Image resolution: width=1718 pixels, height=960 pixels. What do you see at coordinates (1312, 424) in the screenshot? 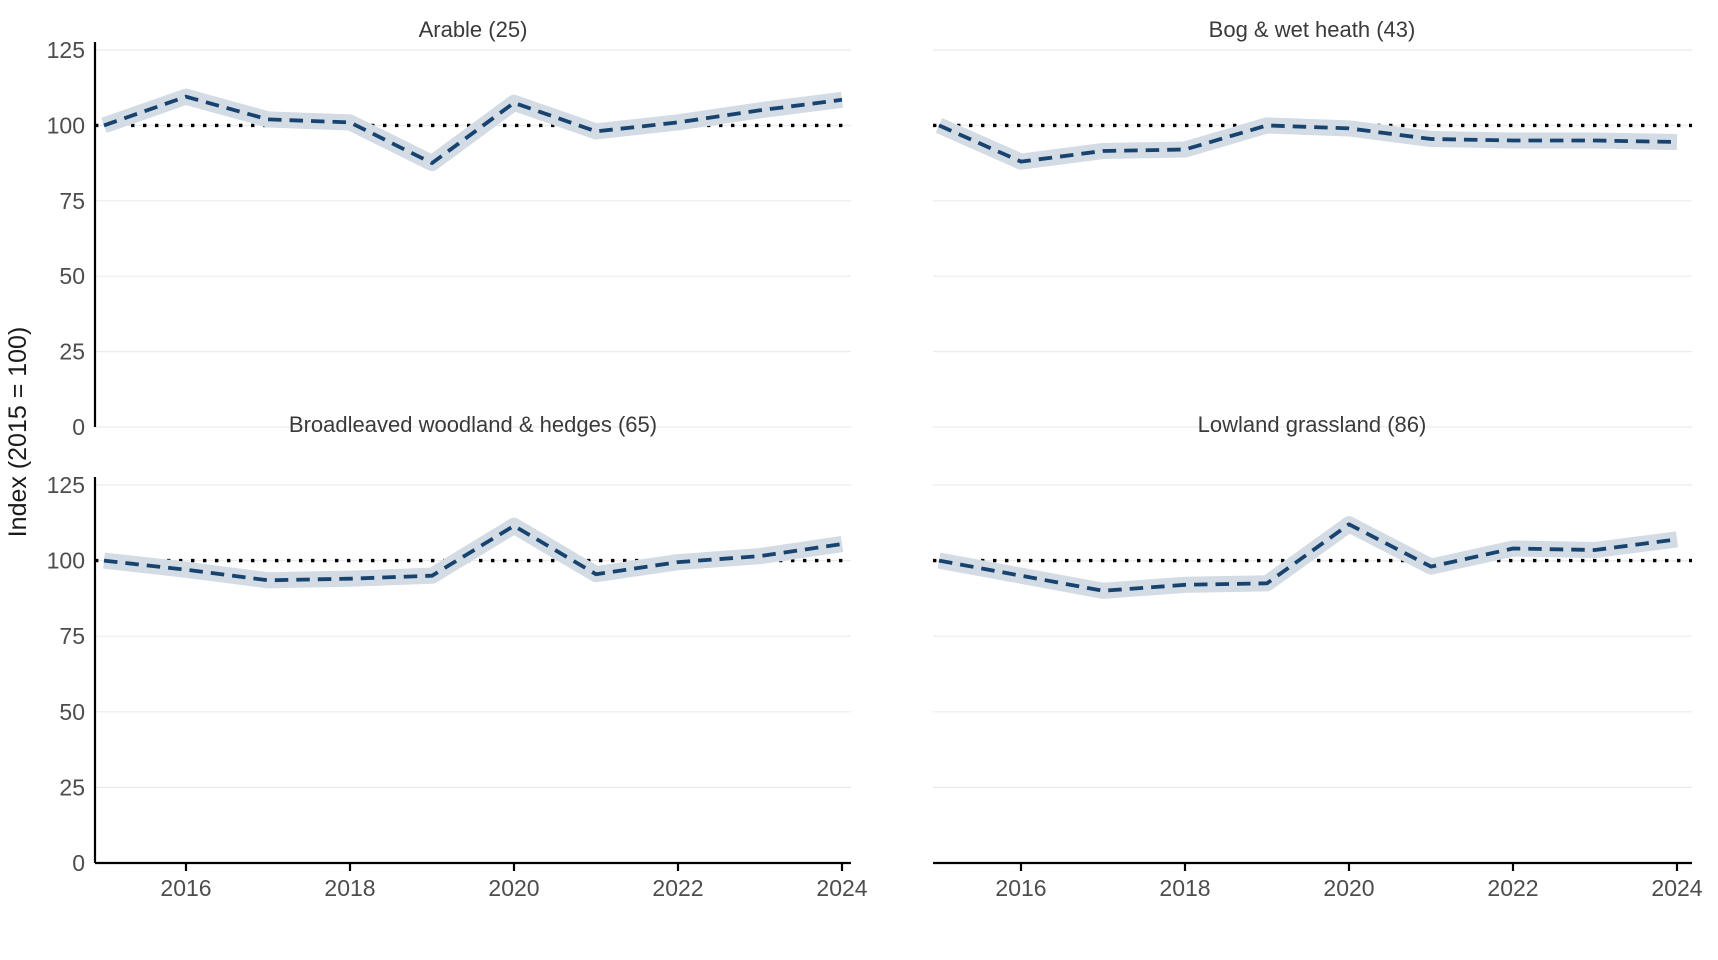
I see `panel-title-lowland-grassland: Lowland grassland (86)` at bounding box center [1312, 424].